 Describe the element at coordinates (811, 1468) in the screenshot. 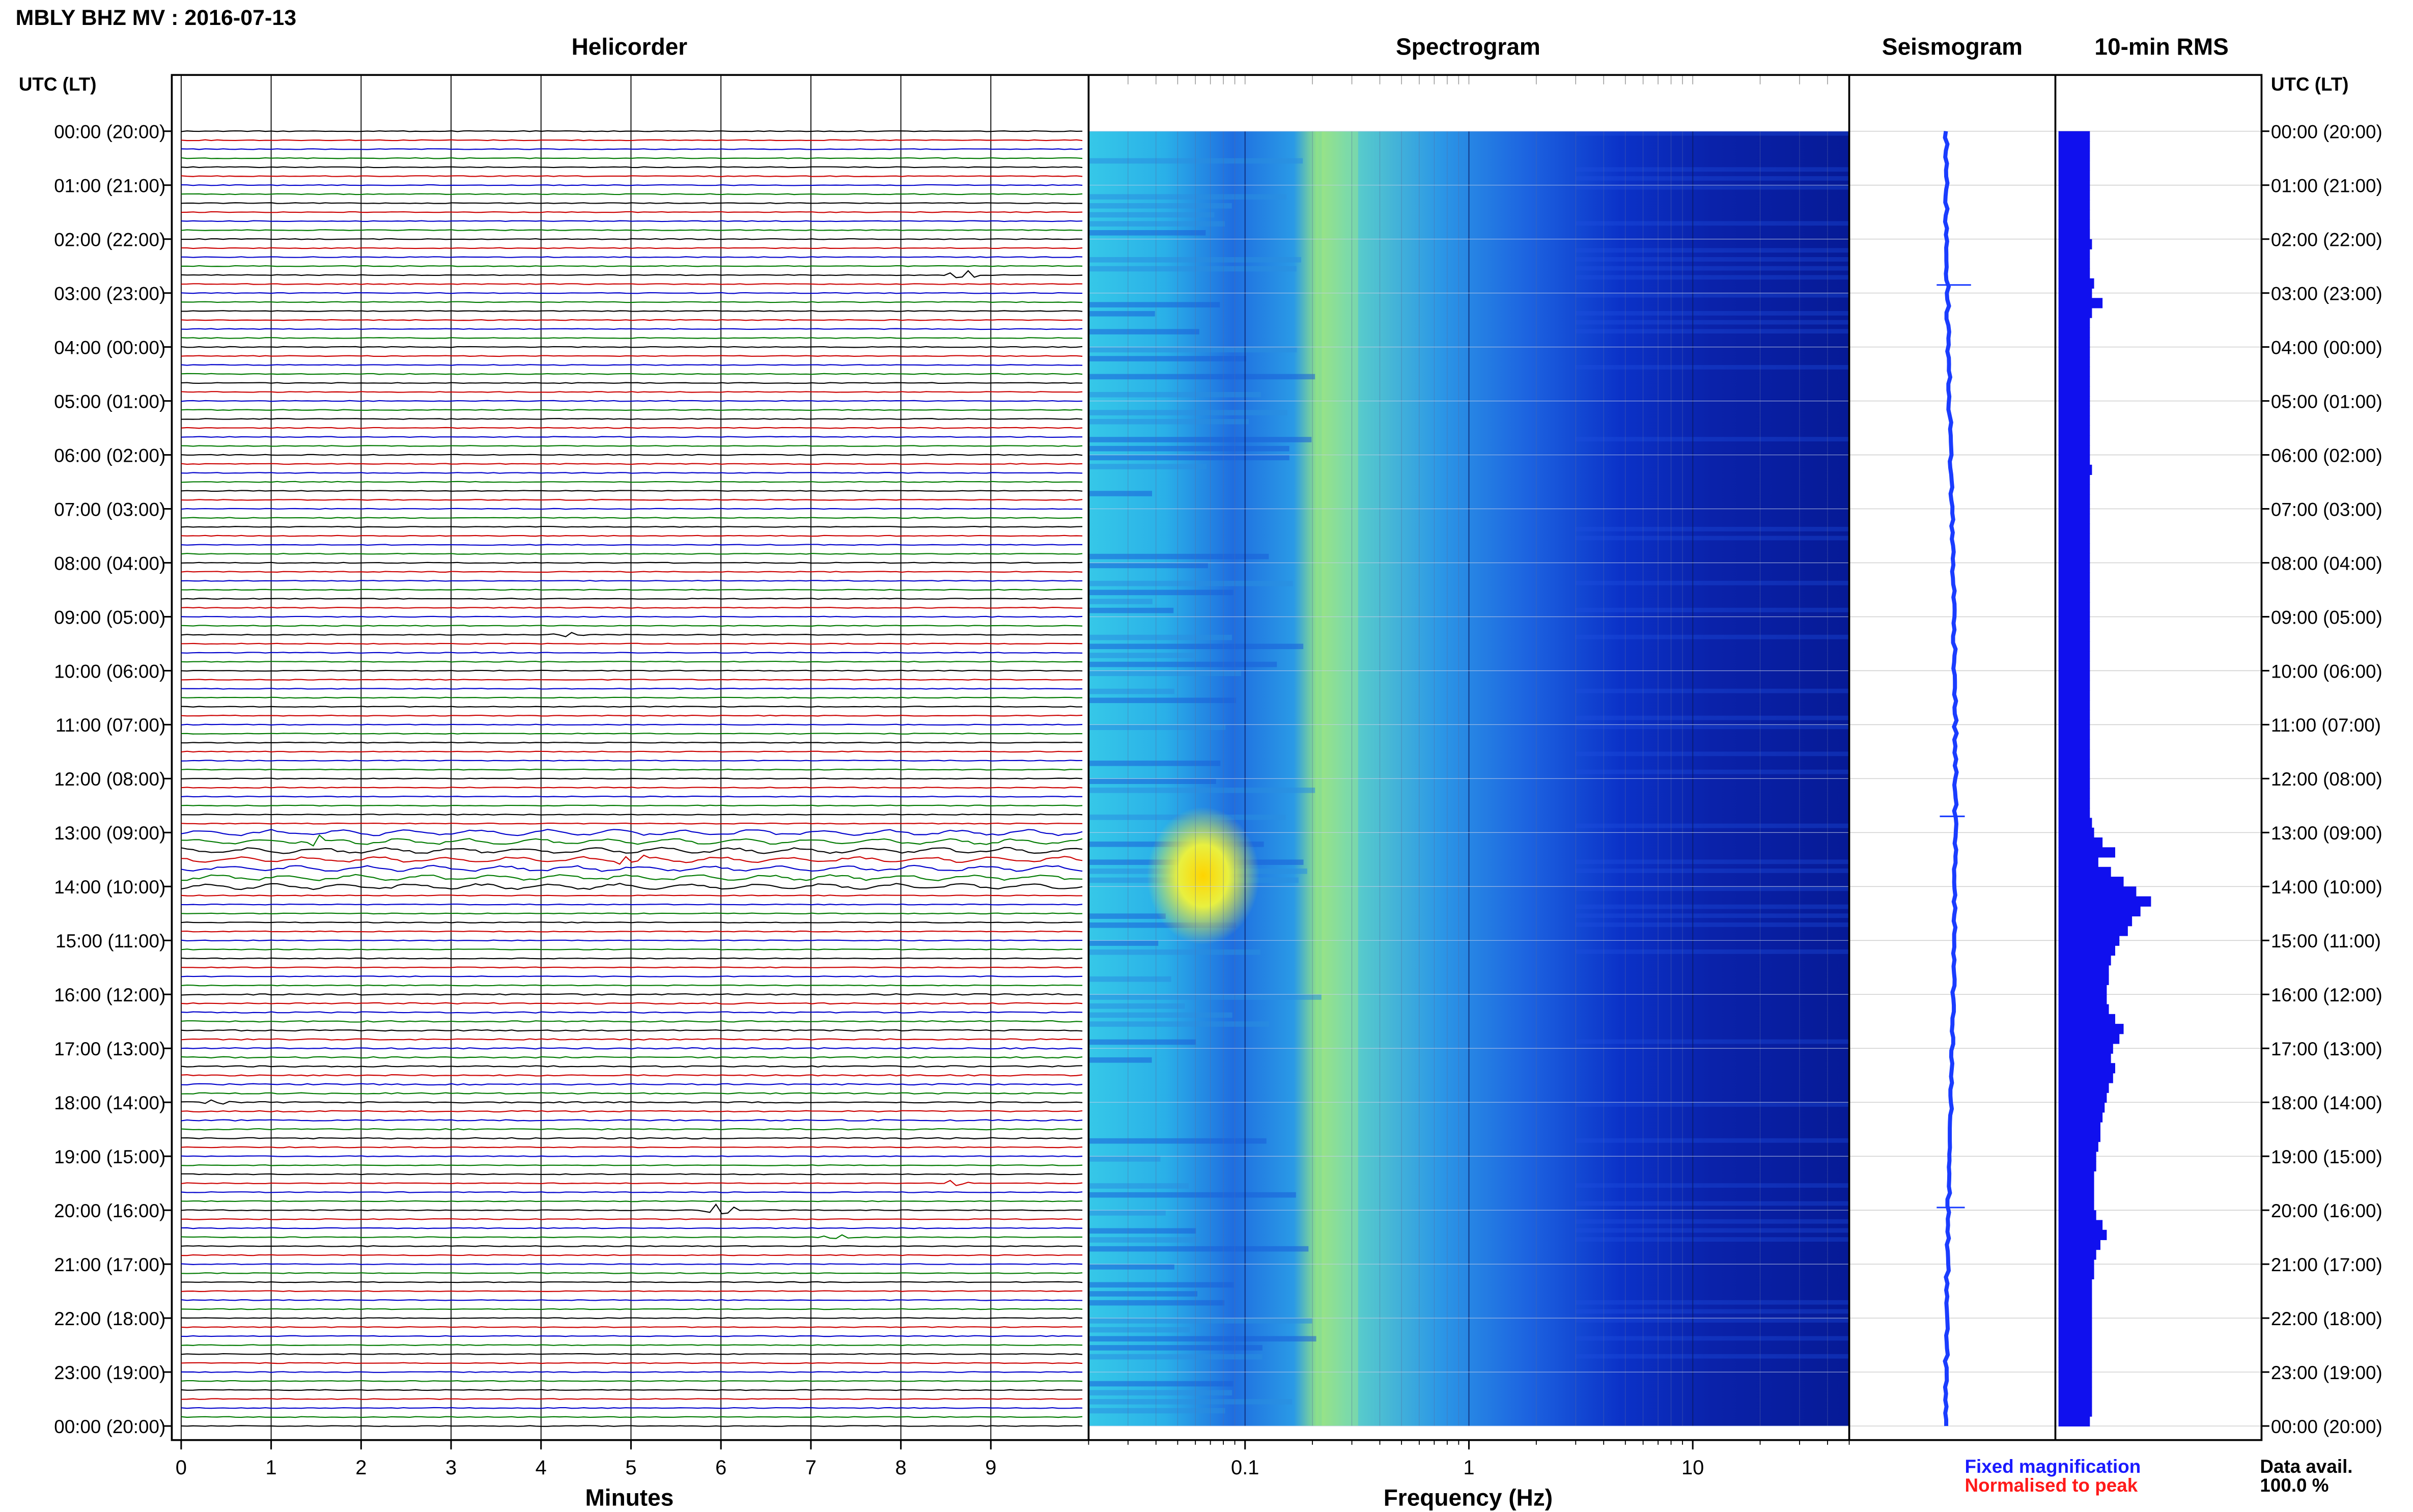

I see `helicorder-tick-label: 7` at that location.